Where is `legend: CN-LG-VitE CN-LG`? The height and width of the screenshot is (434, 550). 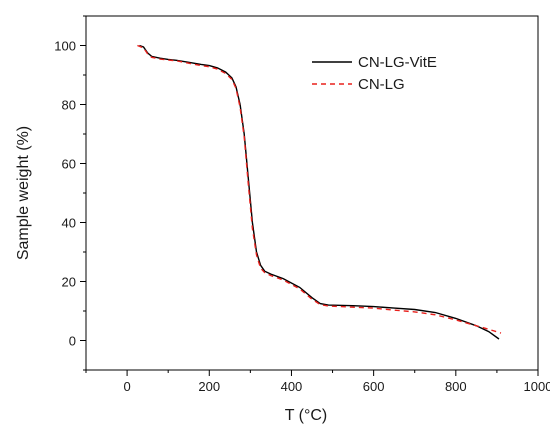 legend: CN-LG-VitE CN-LG is located at coordinates (374, 73).